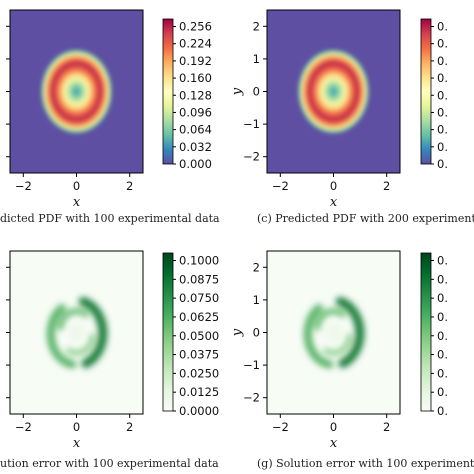  What do you see at coordinates (195, 112) in the screenshot?
I see `colorbar-tick-label: 0.096` at bounding box center [195, 112].